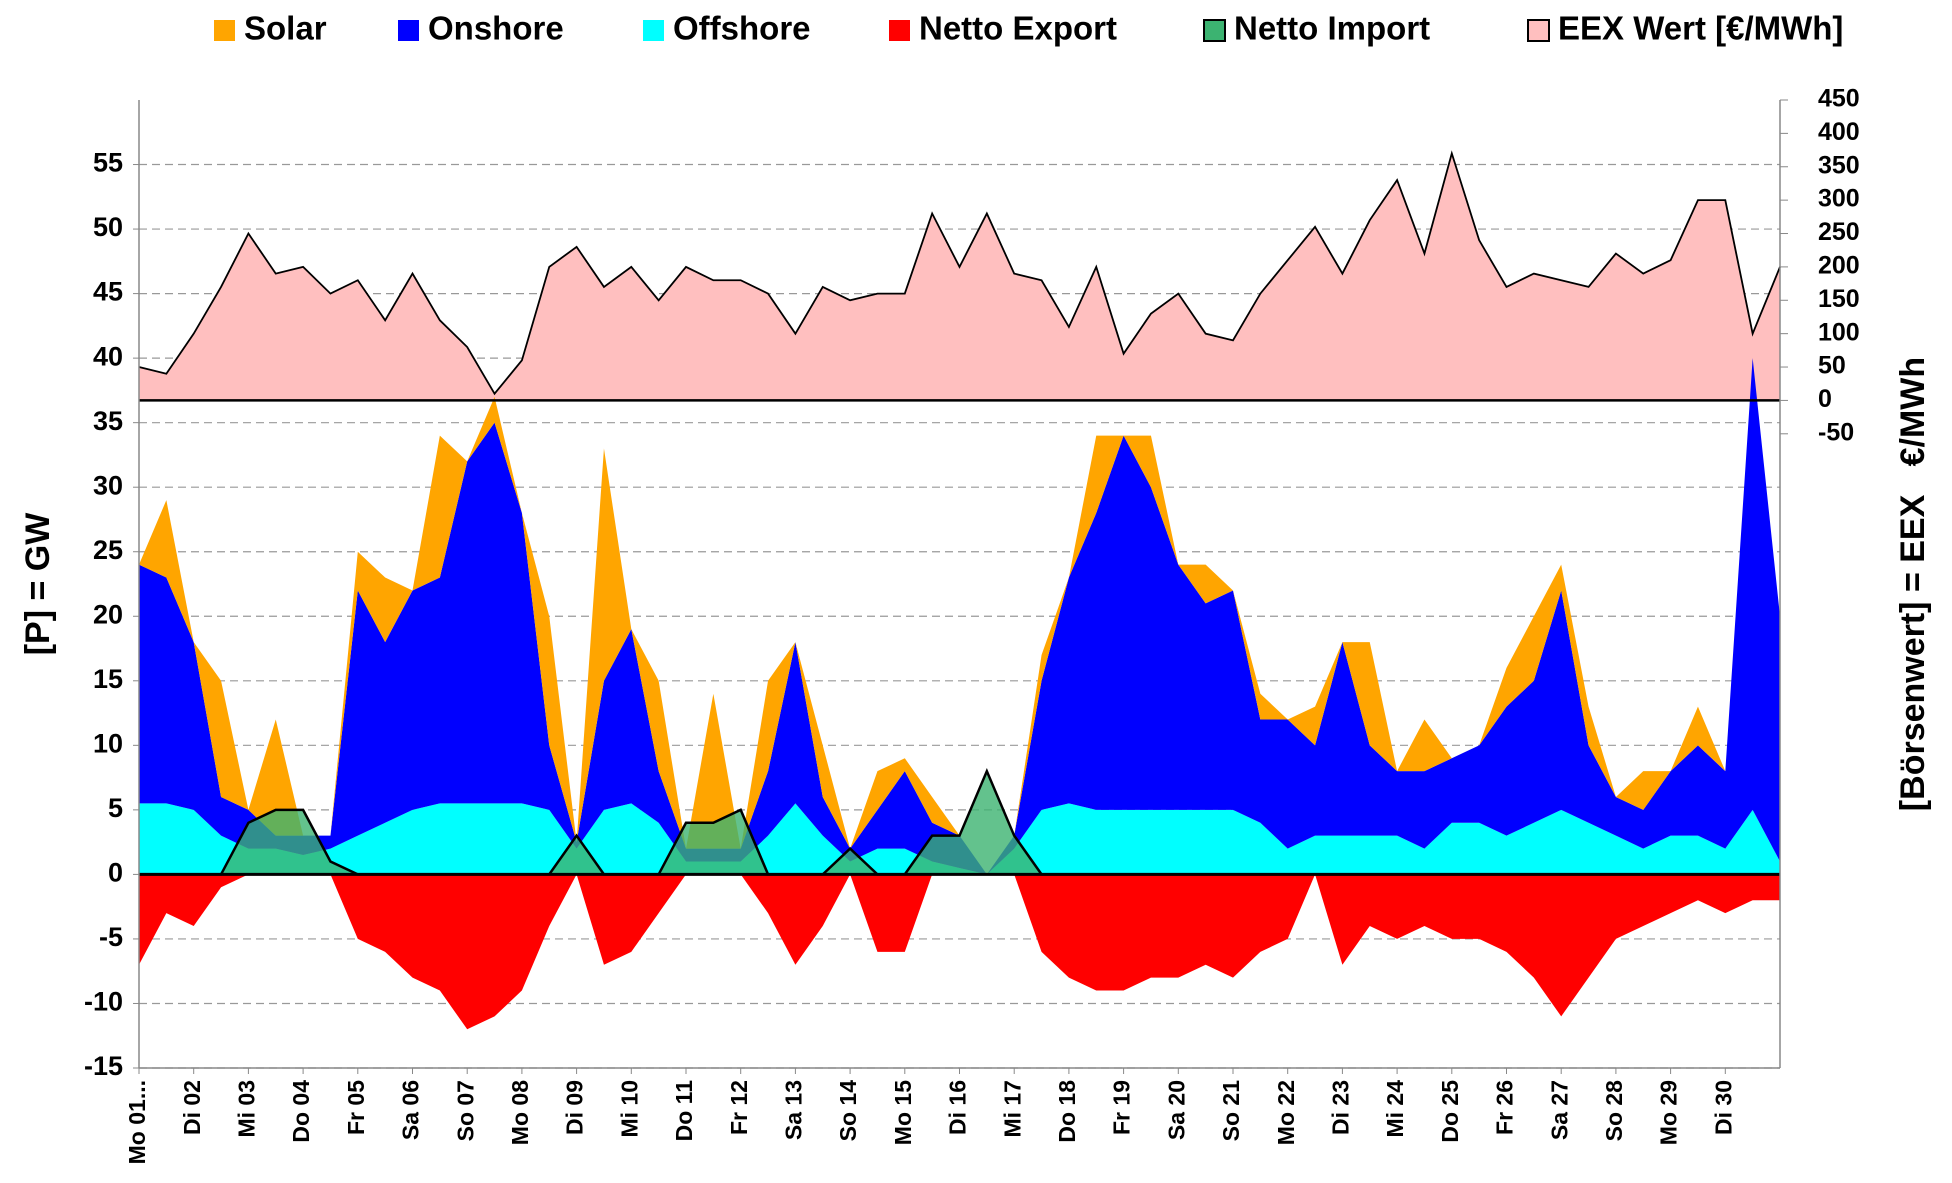  What do you see at coordinates (1832, 366) in the screenshot?
I see `y2-tick-label: 50` at bounding box center [1832, 366].